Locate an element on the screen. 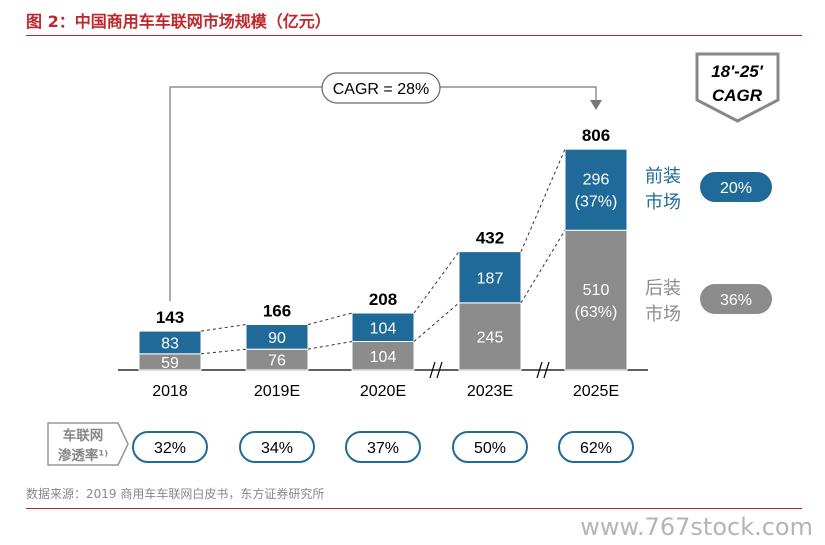 The width and height of the screenshot is (825, 545). growth-pill-after is located at coordinates (736, 299).